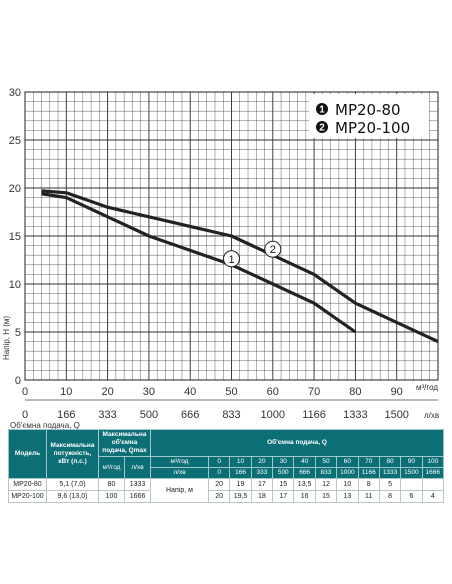 The width and height of the screenshot is (452, 584). Describe the element at coordinates (6, 338) in the screenshot. I see `y-axis-label: Напір, Н (м)` at that location.